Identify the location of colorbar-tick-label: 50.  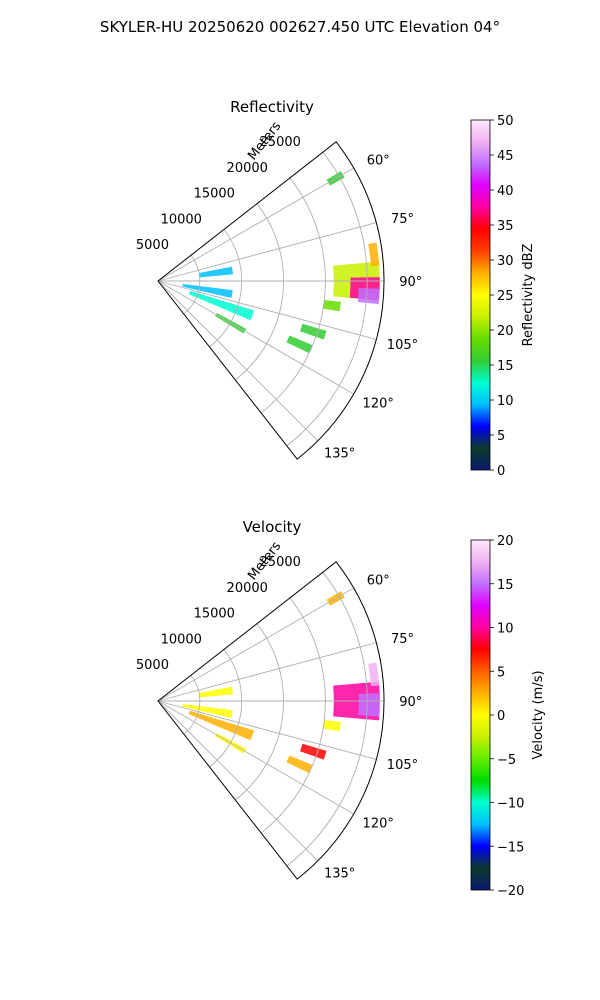
(505, 121).